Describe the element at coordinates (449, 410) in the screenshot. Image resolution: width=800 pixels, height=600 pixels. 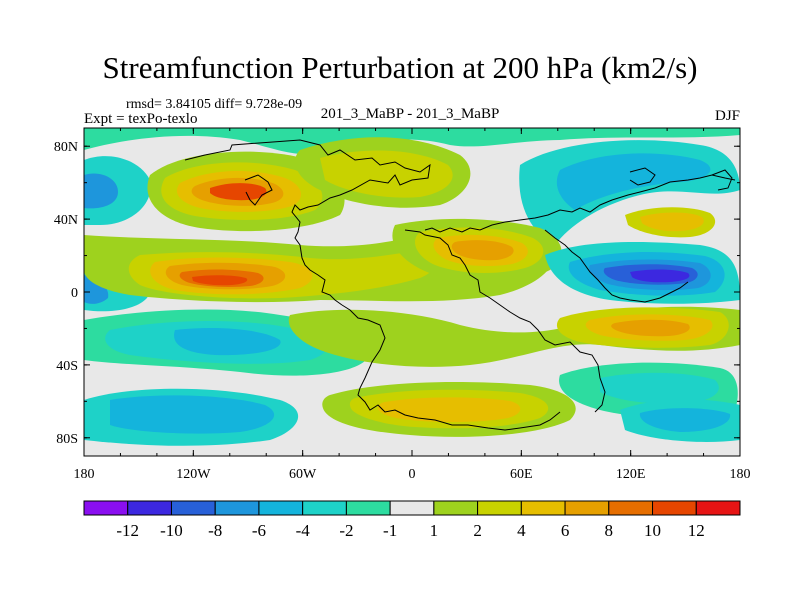
I see `contour-south-atlantic-high-core` at that location.